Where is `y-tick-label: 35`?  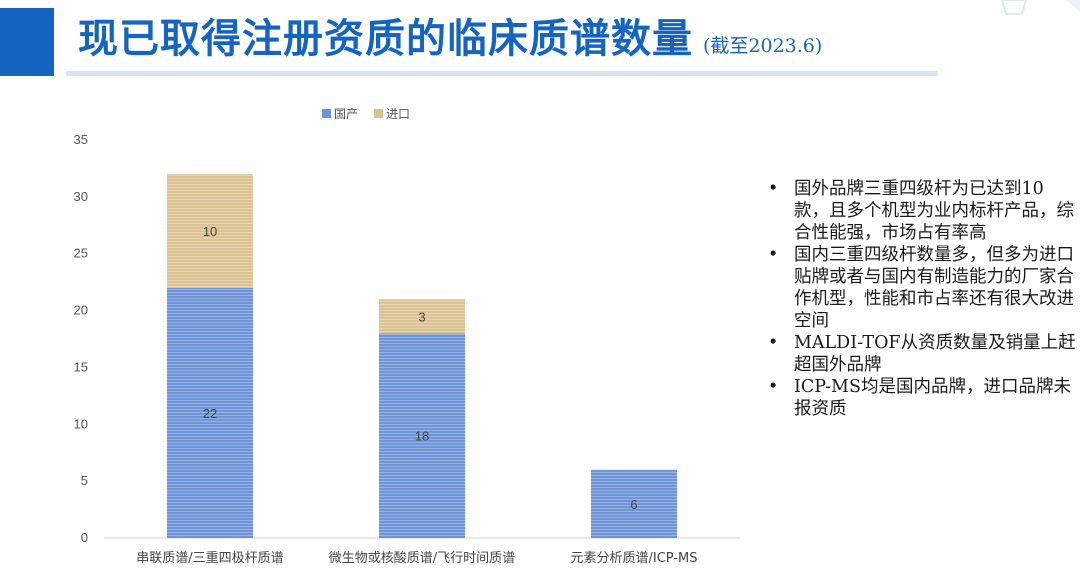
y-tick-label: 35 is located at coordinates (81, 139).